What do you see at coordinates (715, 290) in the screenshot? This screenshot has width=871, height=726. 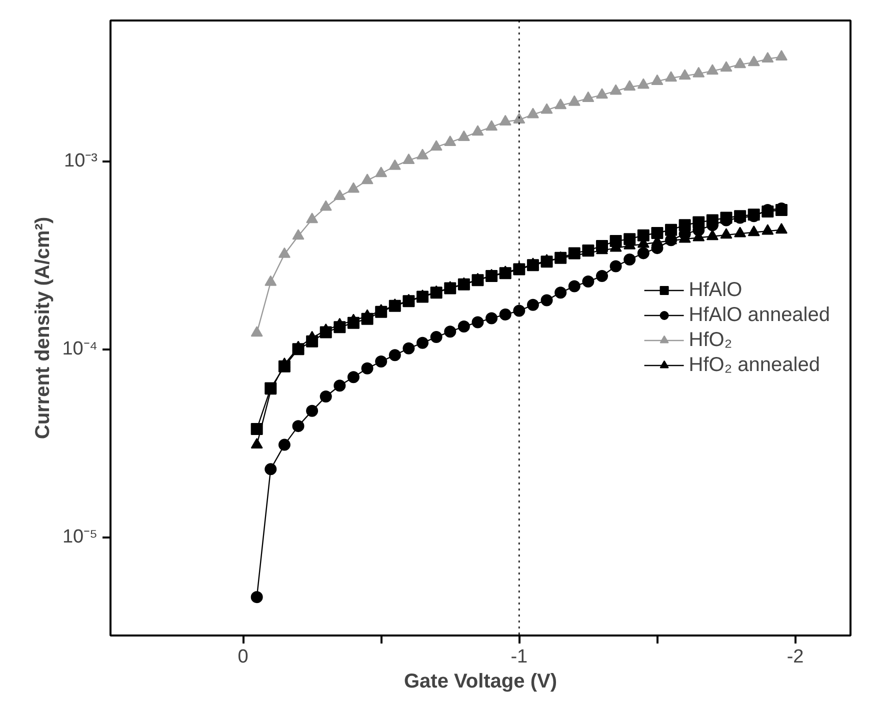 I see `legend-label: HfAlO` at bounding box center [715, 290].